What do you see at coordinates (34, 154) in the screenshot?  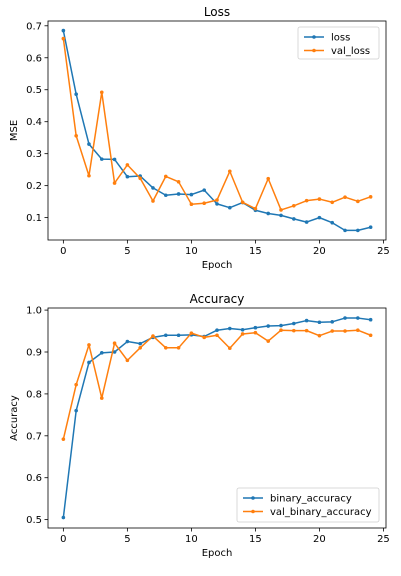 I see `y-tick-label: 0.3` at bounding box center [34, 154].